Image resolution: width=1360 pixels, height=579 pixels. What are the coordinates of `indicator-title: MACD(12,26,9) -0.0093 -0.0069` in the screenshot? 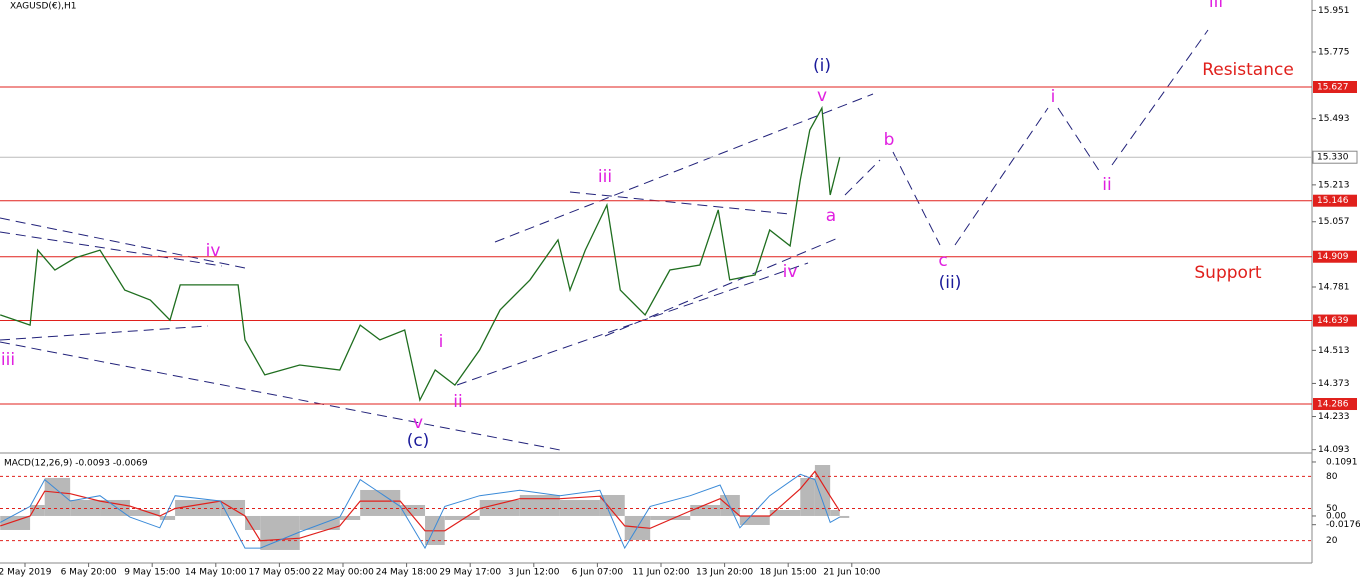 It's located at (76, 464).